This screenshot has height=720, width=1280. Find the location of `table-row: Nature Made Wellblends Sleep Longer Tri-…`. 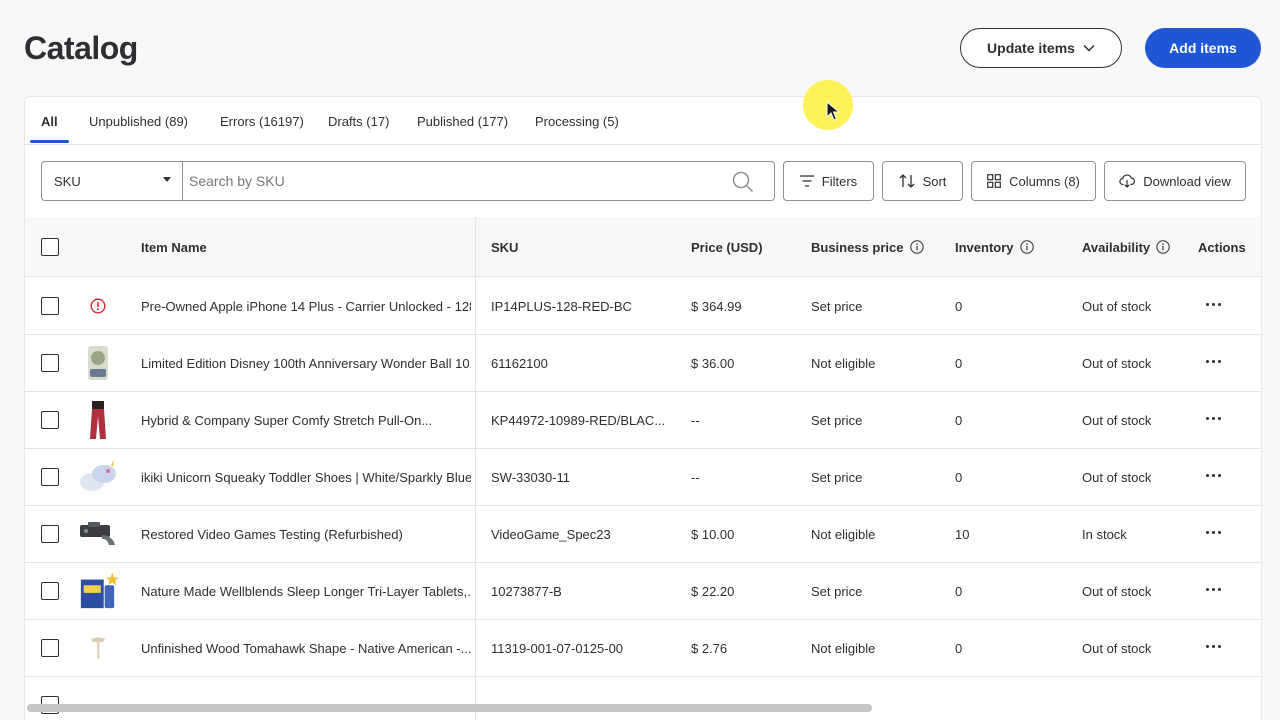

table-row: Nature Made Wellblends Sleep Longer Tri-… is located at coordinates (643, 591).